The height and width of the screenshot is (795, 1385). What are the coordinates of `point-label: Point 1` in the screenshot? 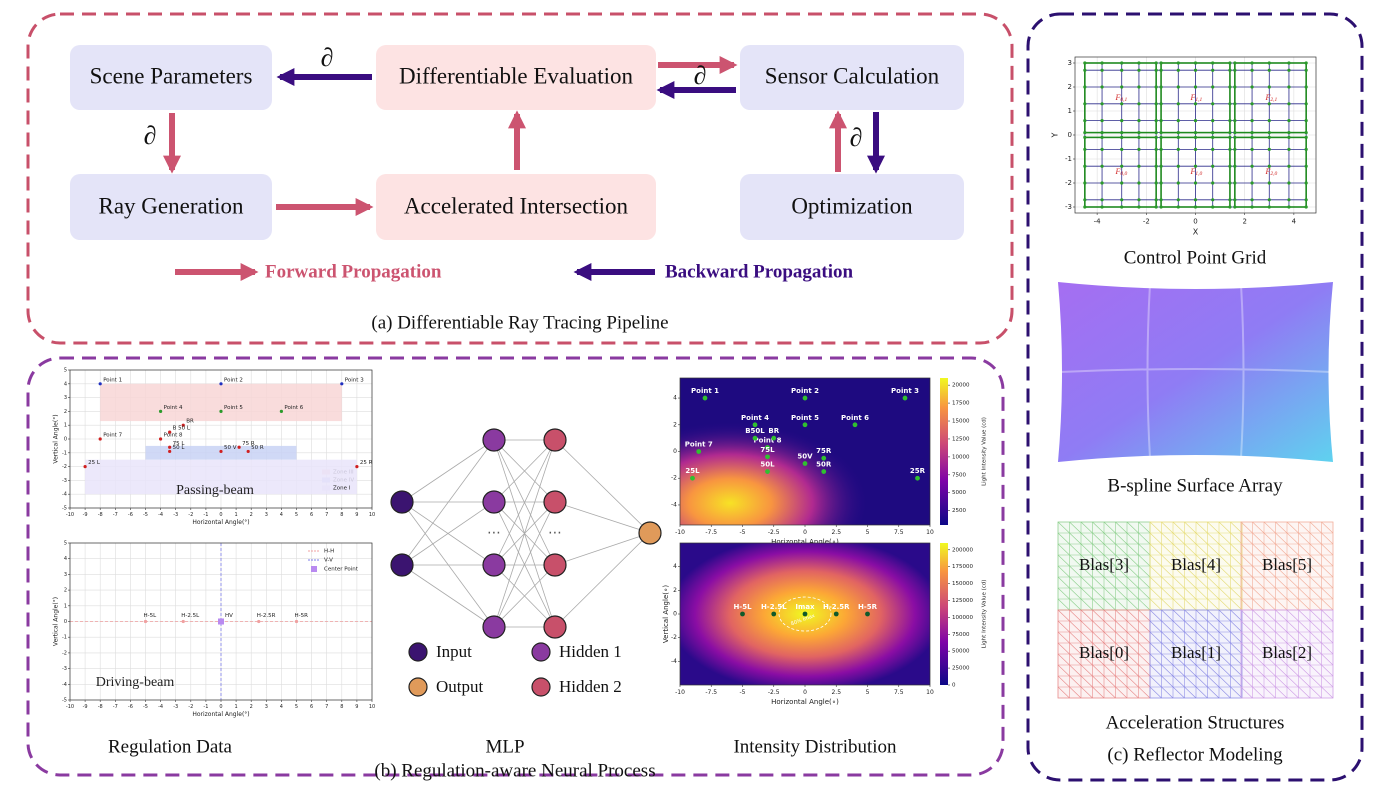 It's located at (112, 380).